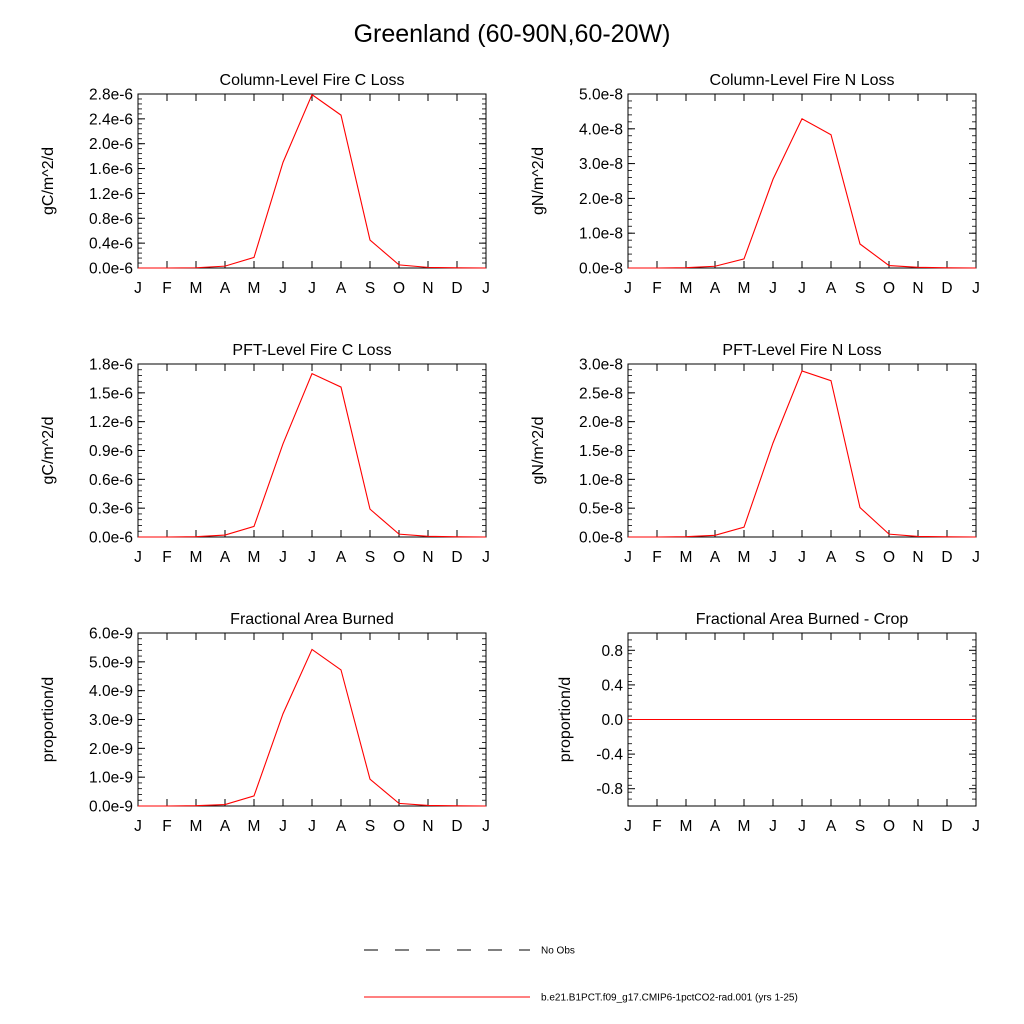 The width and height of the screenshot is (1024, 1024). What do you see at coordinates (312, 619) in the screenshot?
I see `panel-title: Fractional Area Burned` at bounding box center [312, 619].